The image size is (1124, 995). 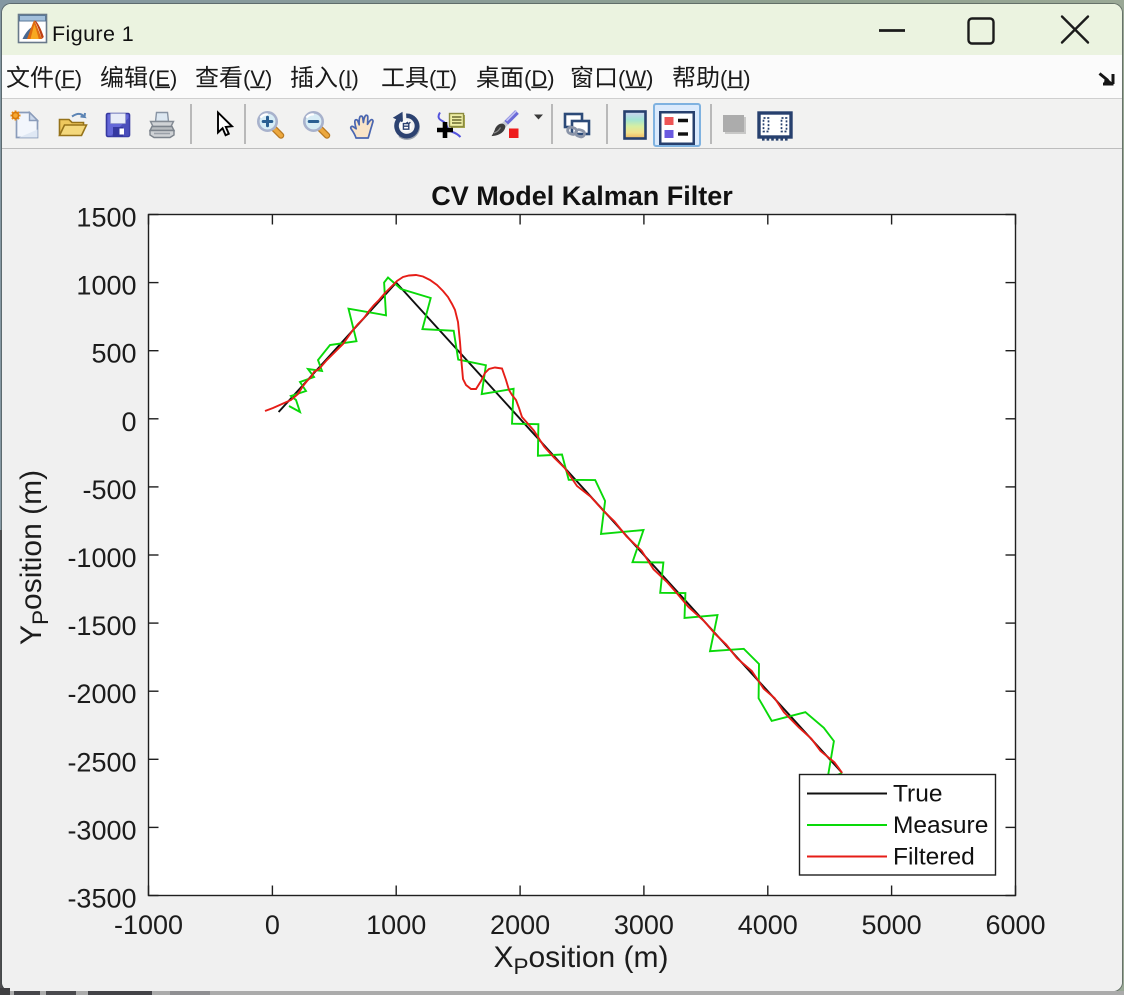 What do you see at coordinates (101, 762) in the screenshot?
I see `svg-text: -2500` at bounding box center [101, 762].